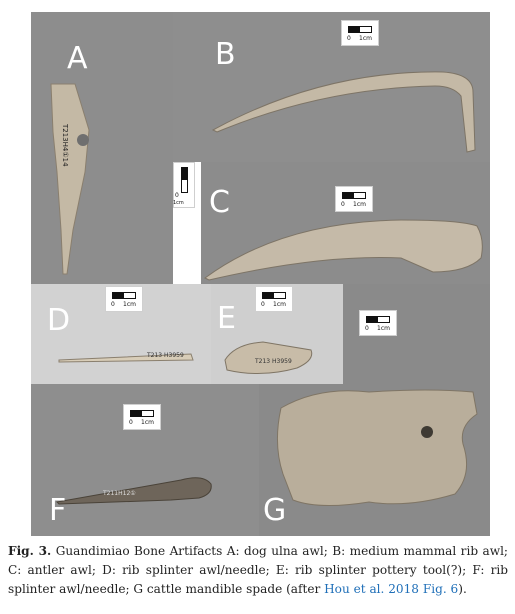 Image resolution: width=515 pixels, height=614 pixels. What do you see at coordinates (219, 202) in the screenshot?
I see `panel-label-c: C` at bounding box center [219, 202].